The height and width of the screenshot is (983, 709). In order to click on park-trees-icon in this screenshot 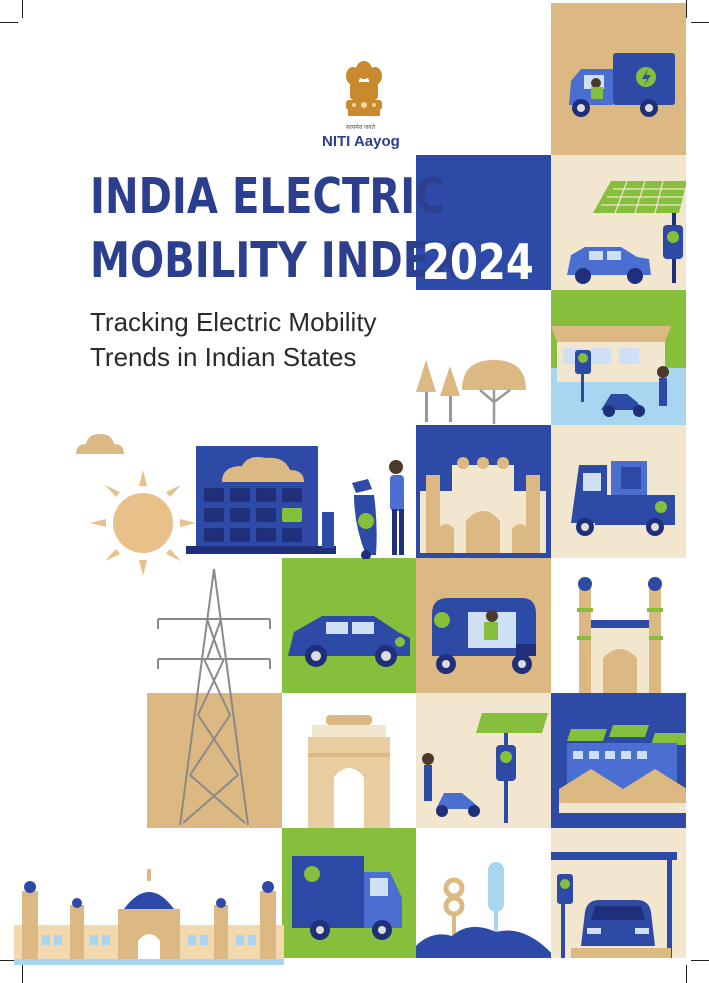, I will do `click(483, 910)`.